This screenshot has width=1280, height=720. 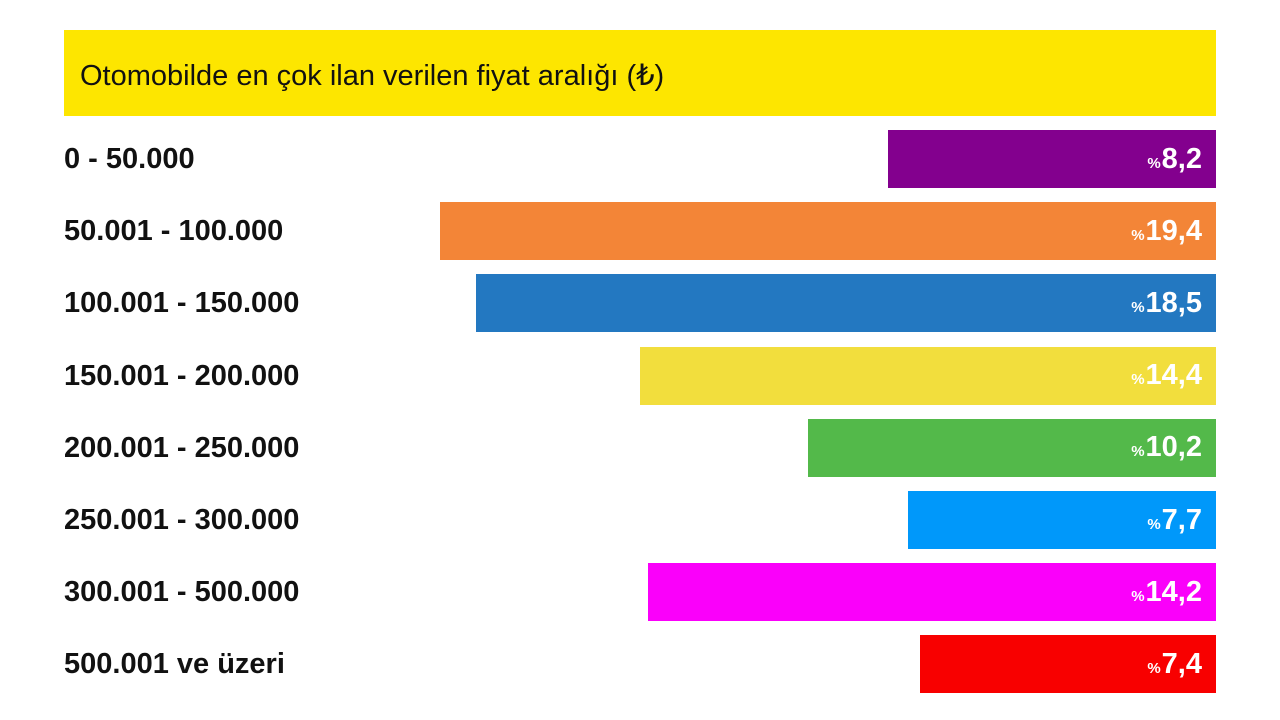 What do you see at coordinates (1173, 230) in the screenshot?
I see `data-label: 19,4` at bounding box center [1173, 230].